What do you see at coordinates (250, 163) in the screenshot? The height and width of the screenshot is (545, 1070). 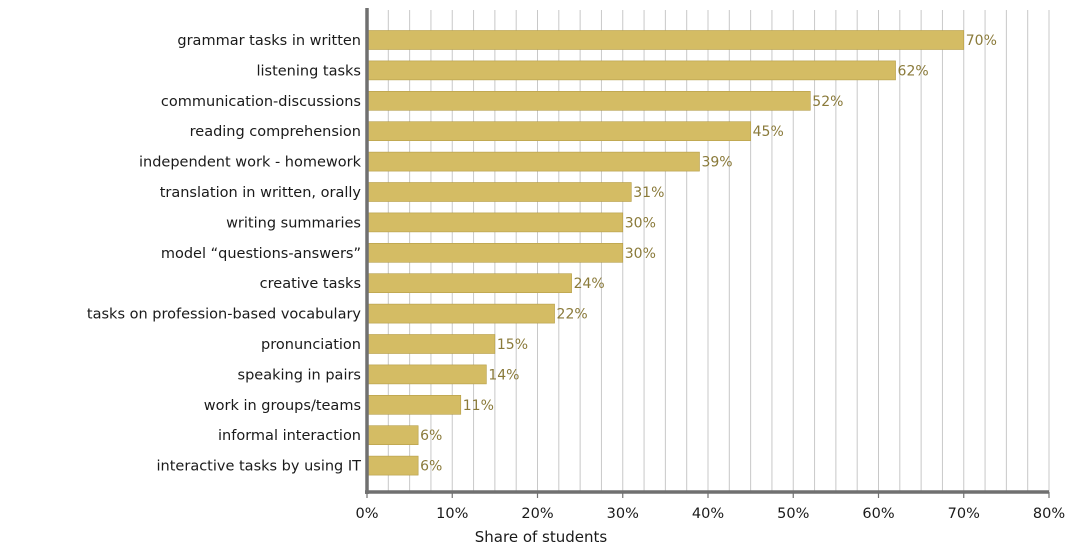 I see `category-label: independent work - homework` at bounding box center [250, 163].